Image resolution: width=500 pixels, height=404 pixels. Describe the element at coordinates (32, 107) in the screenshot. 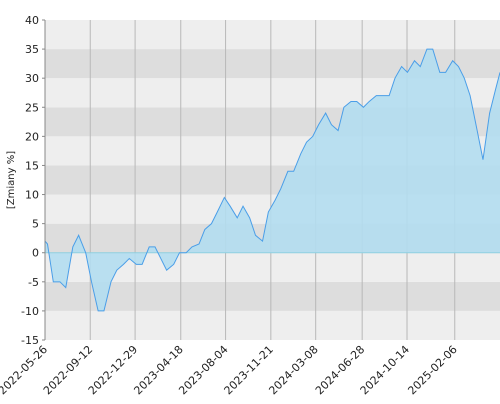

I see `y-tick-label: 25` at that location.